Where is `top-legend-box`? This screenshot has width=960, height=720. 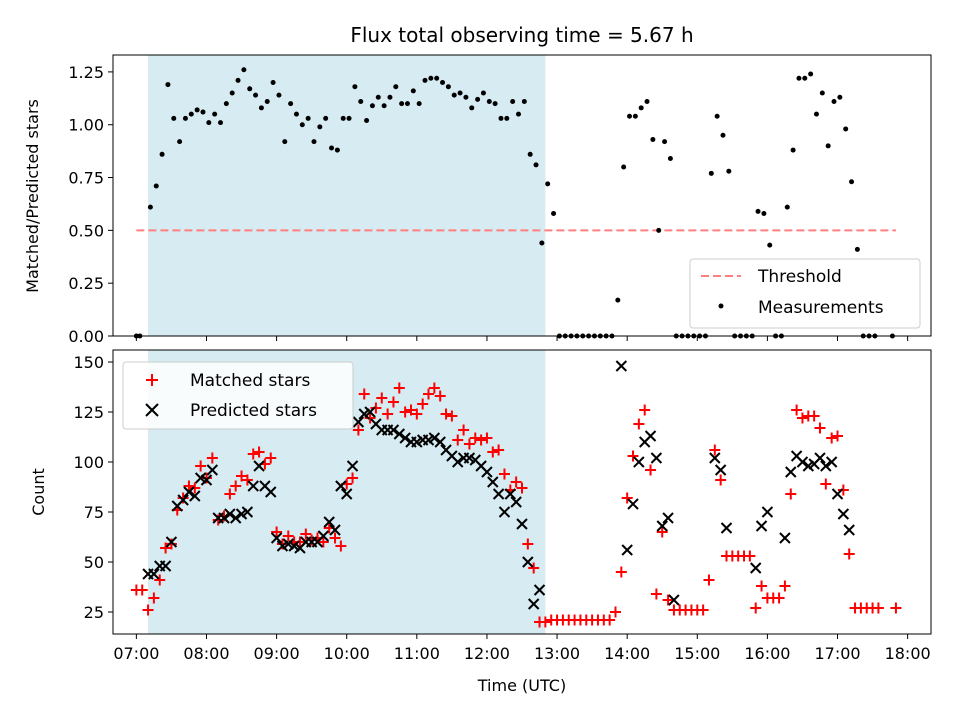 top-legend-box is located at coordinates (805, 293).